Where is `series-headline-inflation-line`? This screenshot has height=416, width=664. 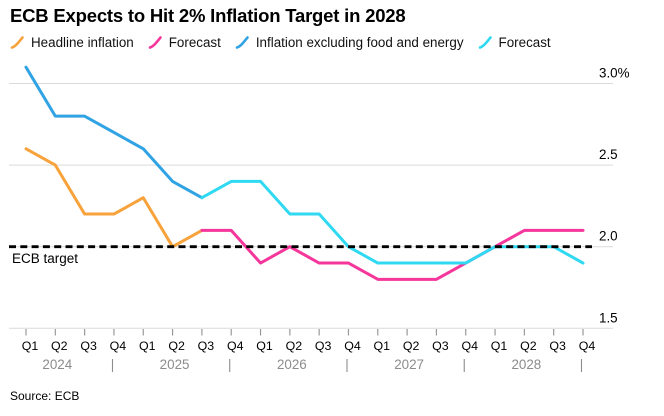
series-headline-inflation-line is located at coordinates (114, 198).